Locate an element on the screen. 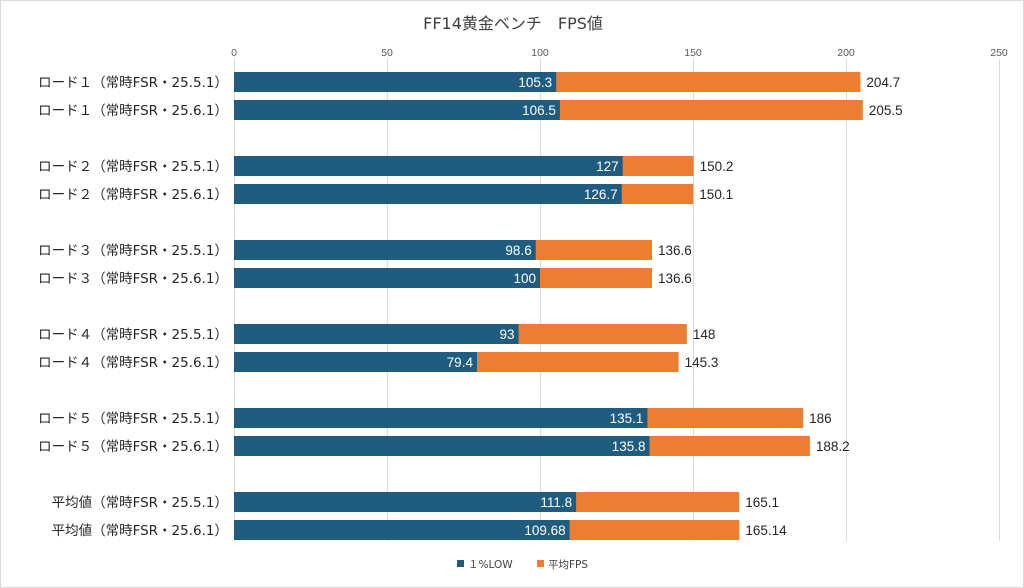 Image resolution: width=1024 pixels, height=588 pixels. x-axis-ticks: 0 50 100 150 200 250 is located at coordinates (619, 53).